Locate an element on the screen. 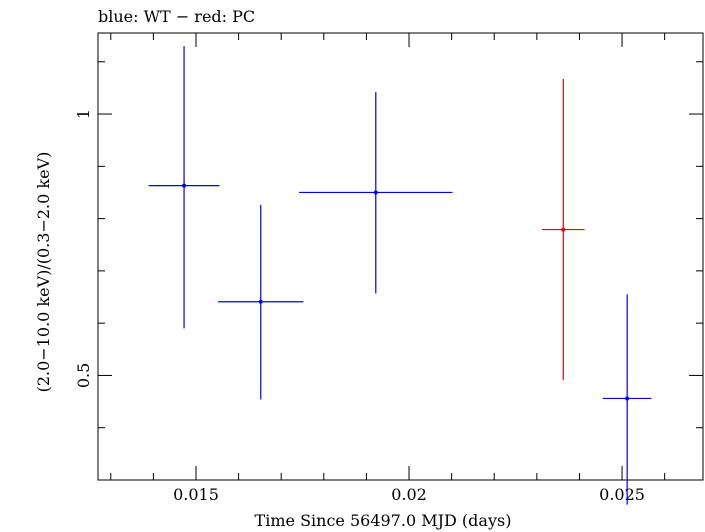  data-point-pc is located at coordinates (563, 230).